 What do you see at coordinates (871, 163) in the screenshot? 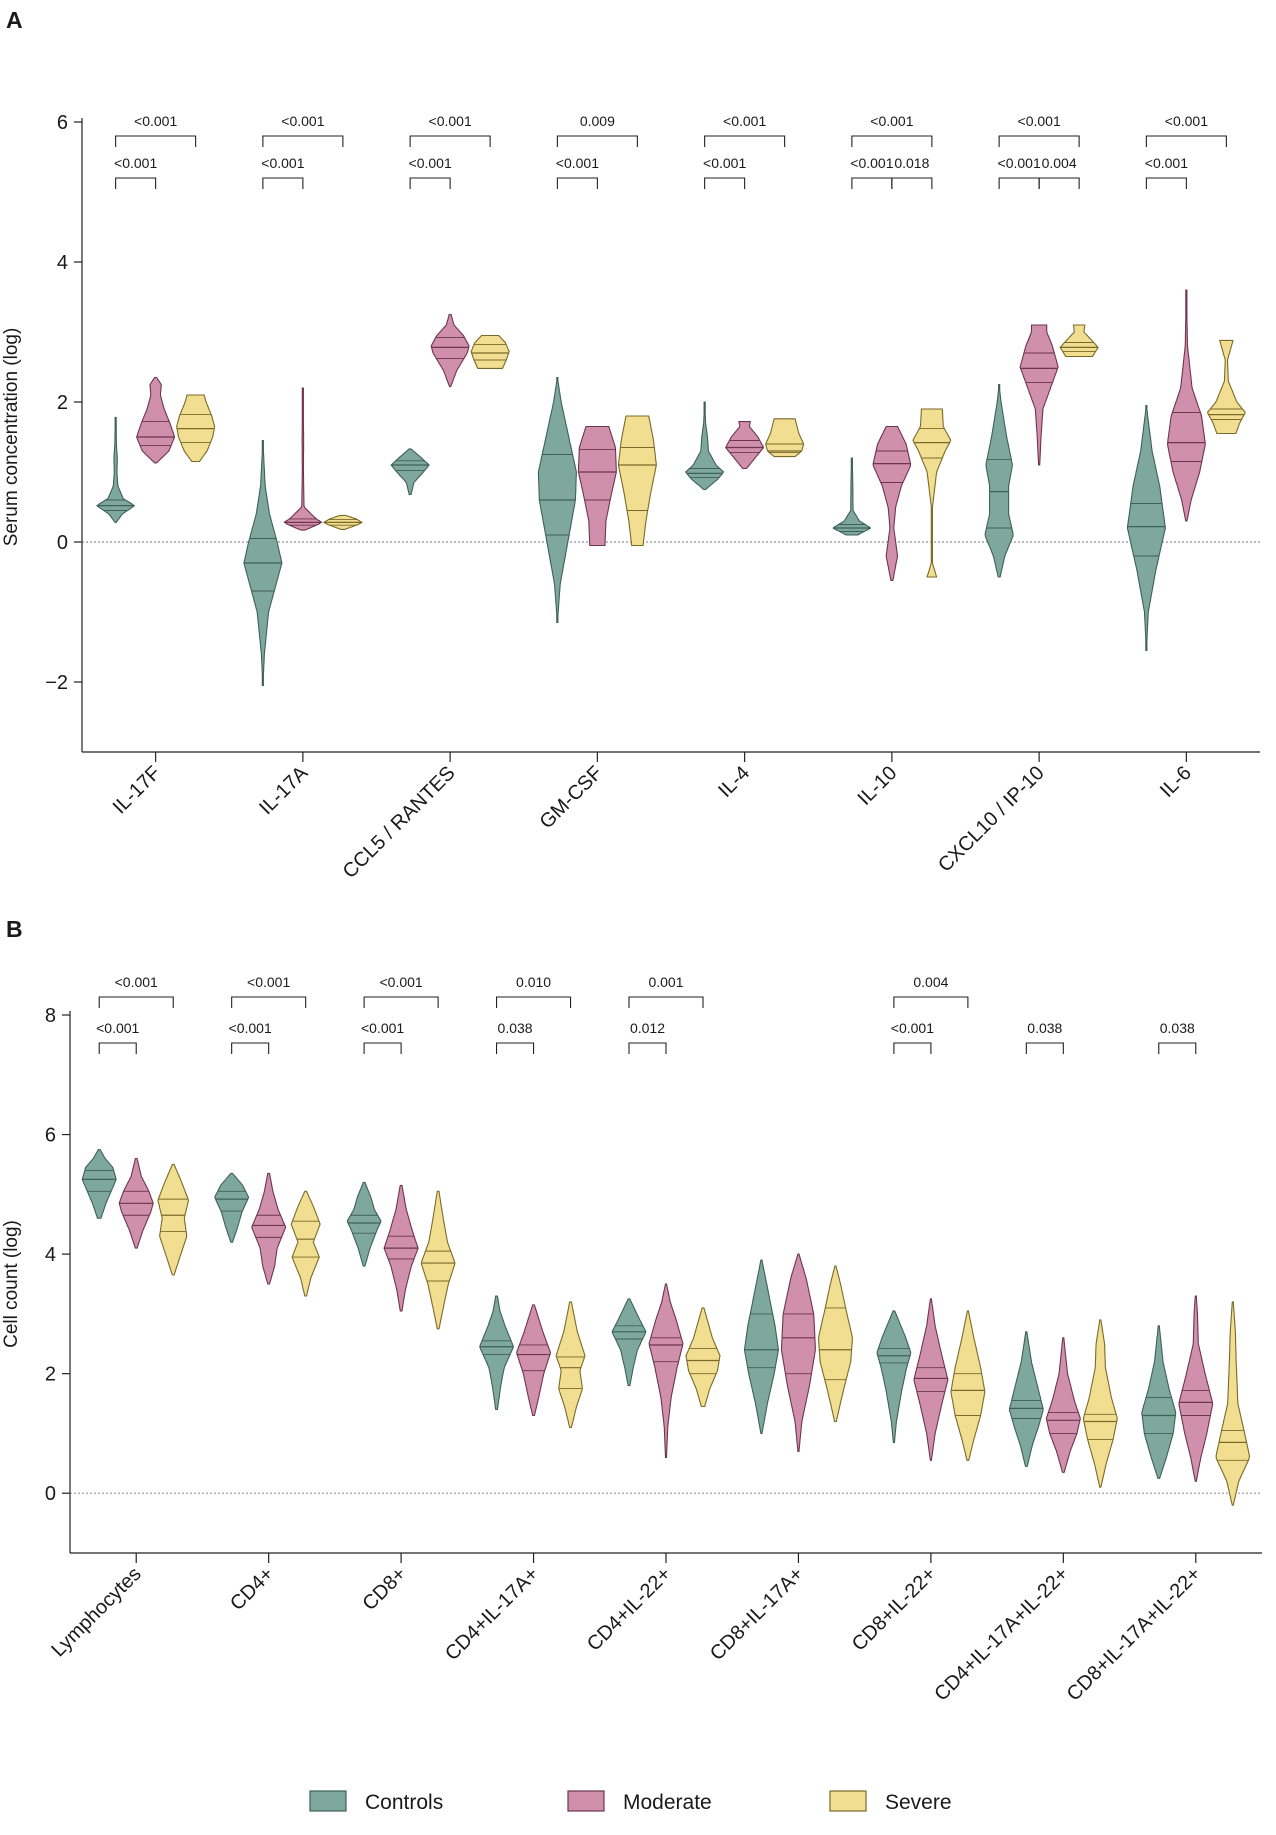
I see `panel-a-significance-il-10-0-1-p-value: <0.001` at bounding box center [871, 163].